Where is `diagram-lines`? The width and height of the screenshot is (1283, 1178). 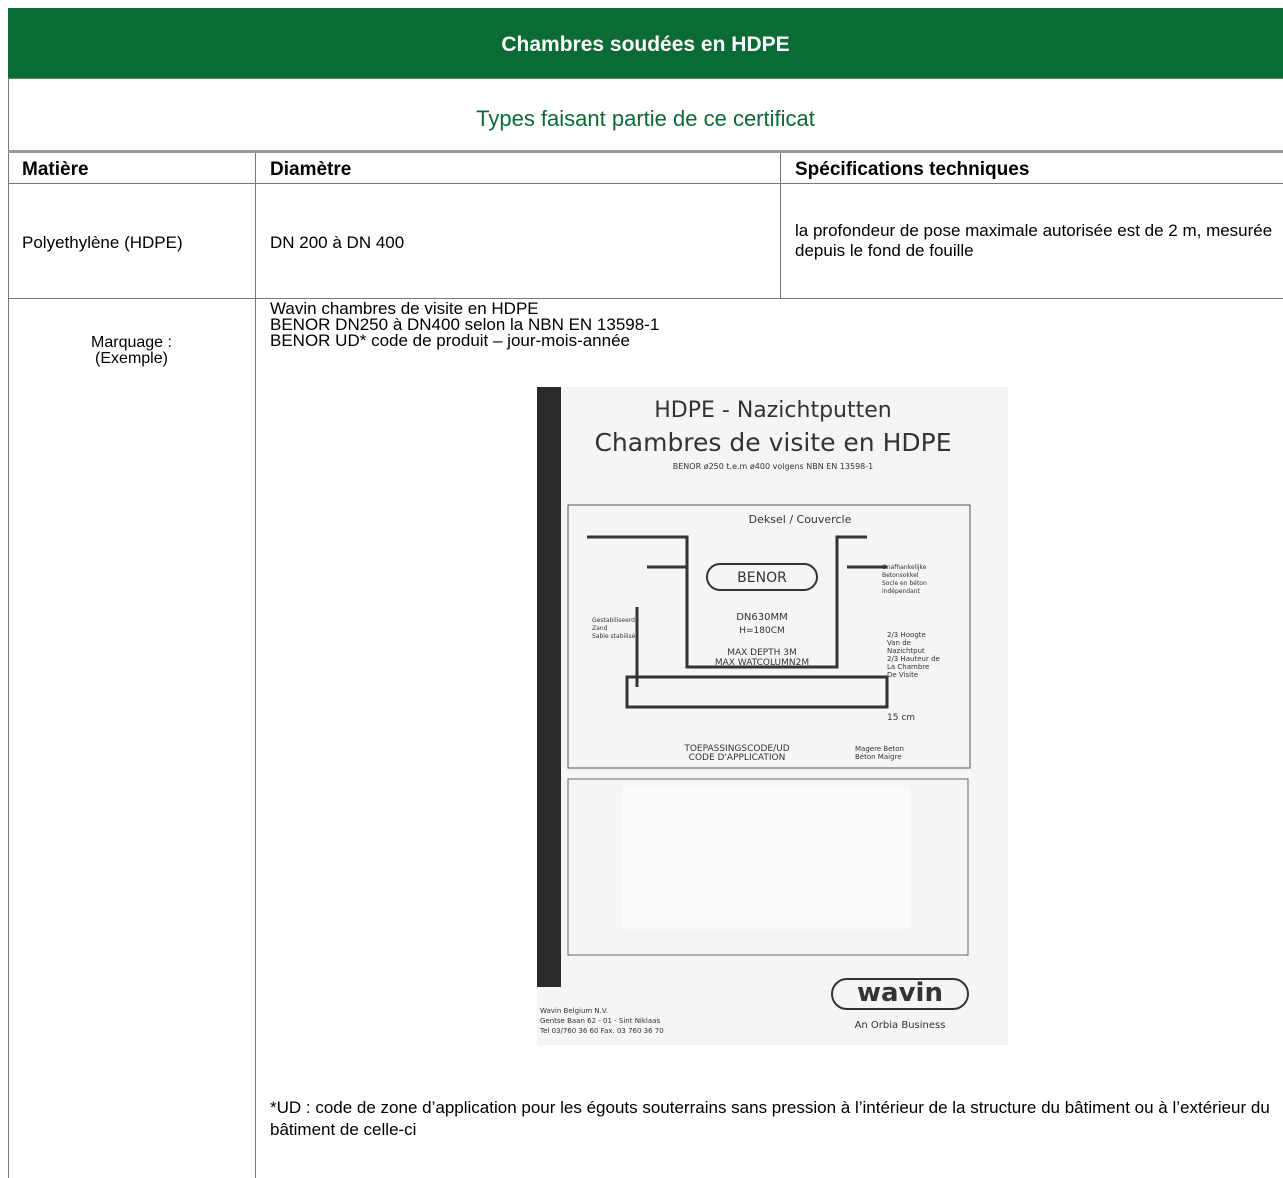 diagram-lines is located at coordinates (738, 622).